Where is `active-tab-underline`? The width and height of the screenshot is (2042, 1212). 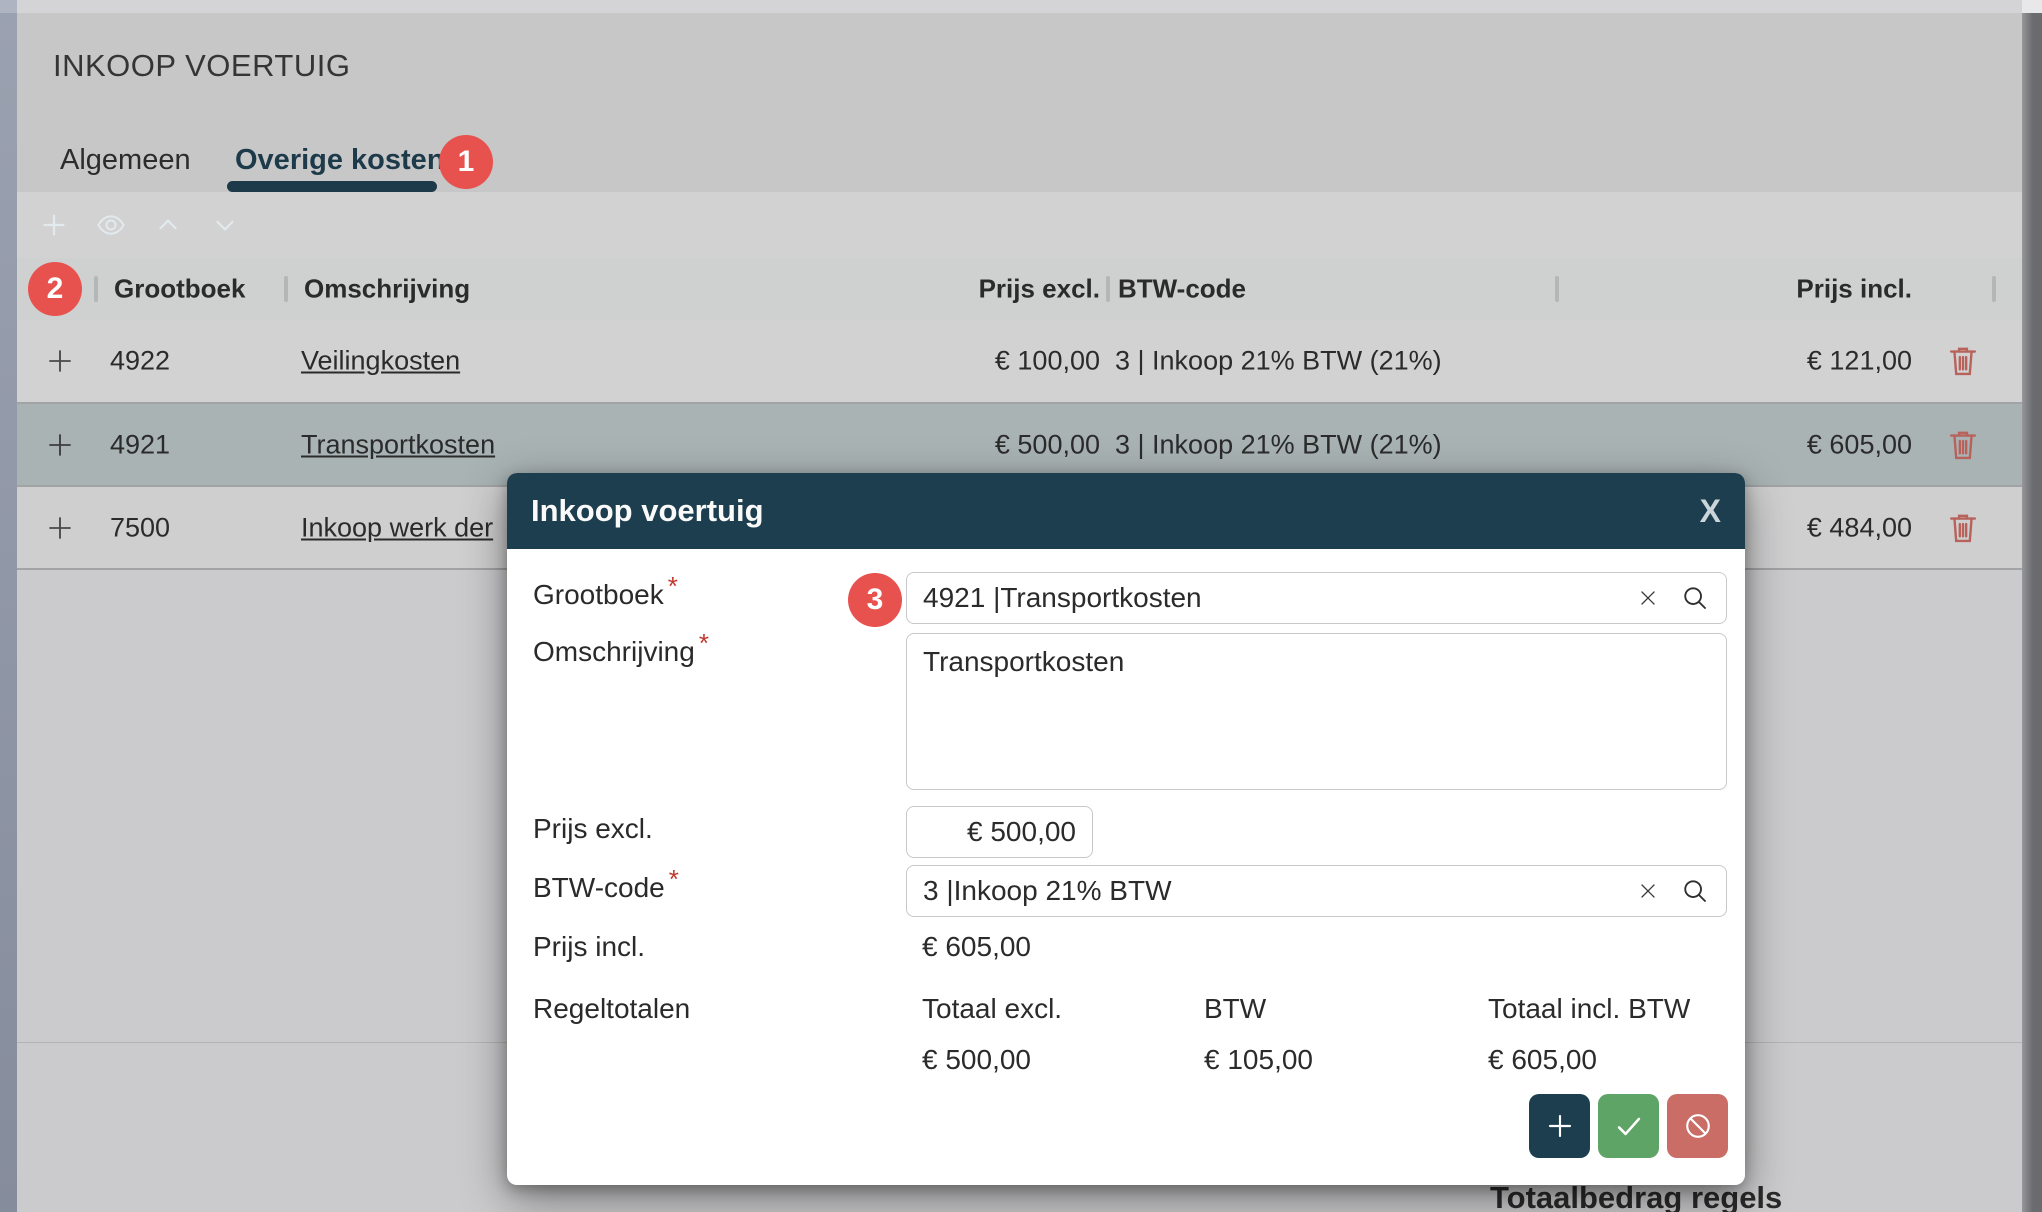
active-tab-underline is located at coordinates (332, 186).